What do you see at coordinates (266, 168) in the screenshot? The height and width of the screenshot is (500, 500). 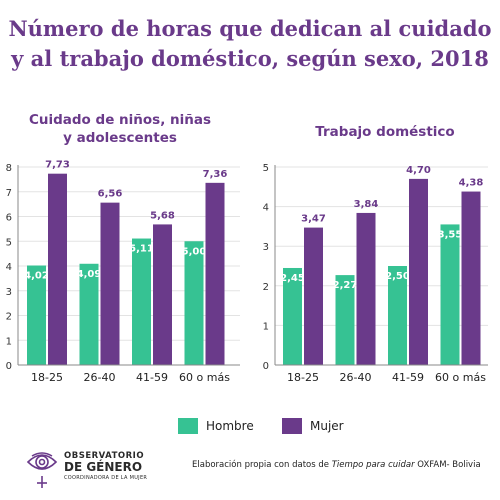 I see `chart2-y-tick-label: 5` at bounding box center [266, 168].